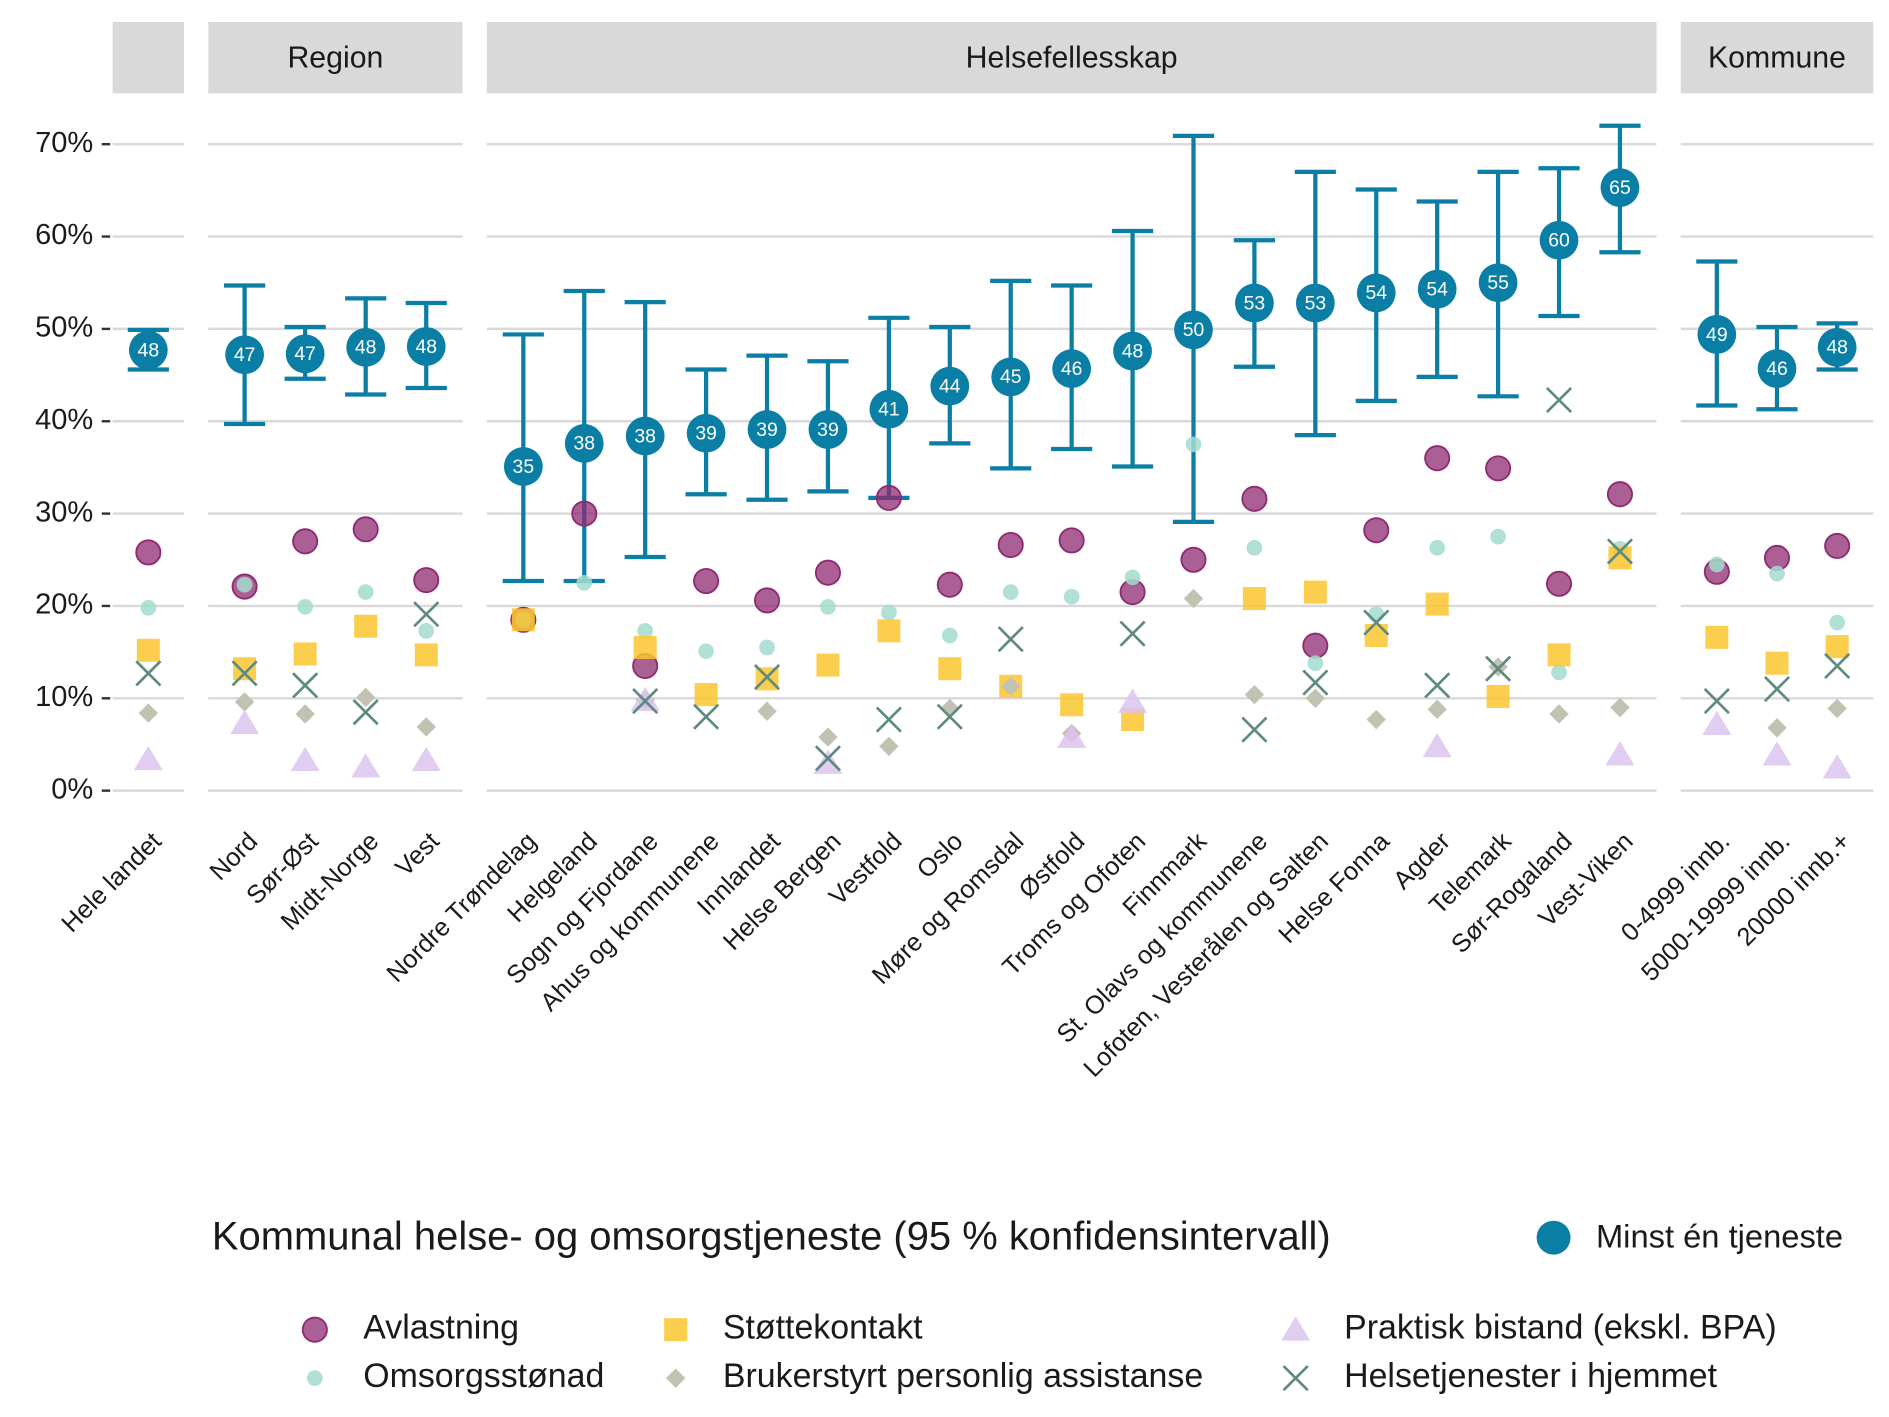 This screenshot has width=1889, height=1417. I want to click on legend-item: Avlastning, so click(410, 1328).